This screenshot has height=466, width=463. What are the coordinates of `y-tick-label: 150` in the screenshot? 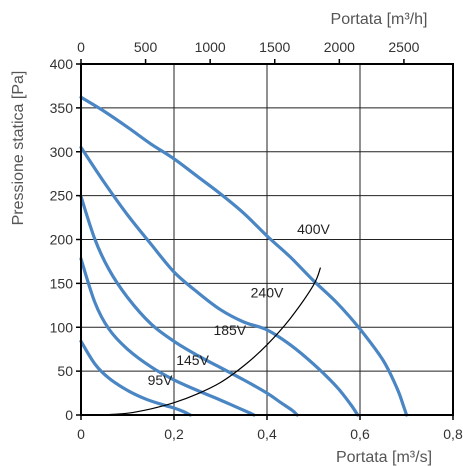 It's located at (62, 283).